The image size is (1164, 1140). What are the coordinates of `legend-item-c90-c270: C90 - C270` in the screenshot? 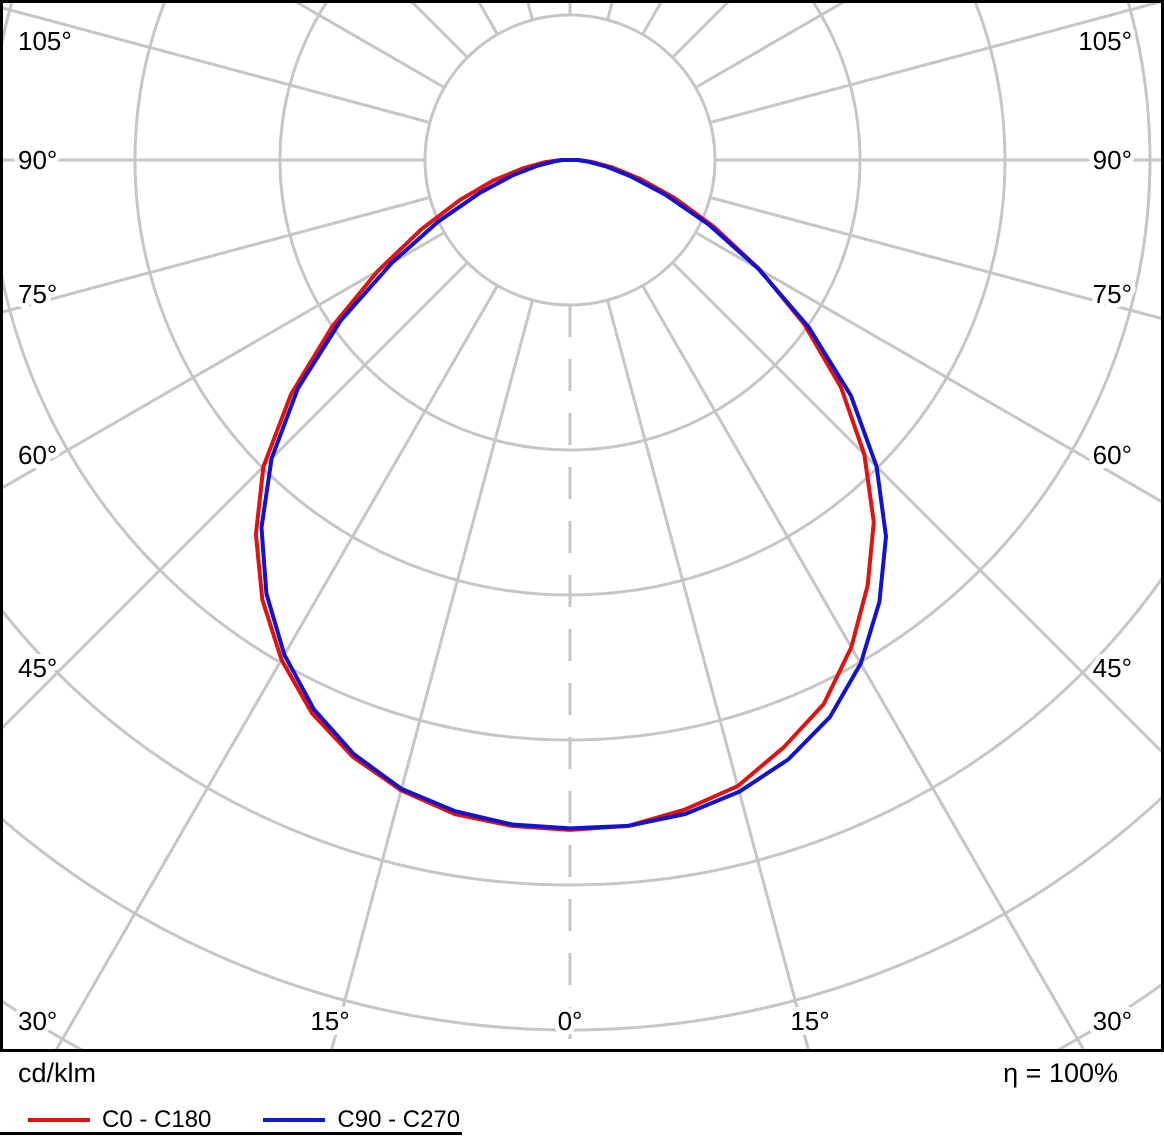 It's located at (361, 1120).